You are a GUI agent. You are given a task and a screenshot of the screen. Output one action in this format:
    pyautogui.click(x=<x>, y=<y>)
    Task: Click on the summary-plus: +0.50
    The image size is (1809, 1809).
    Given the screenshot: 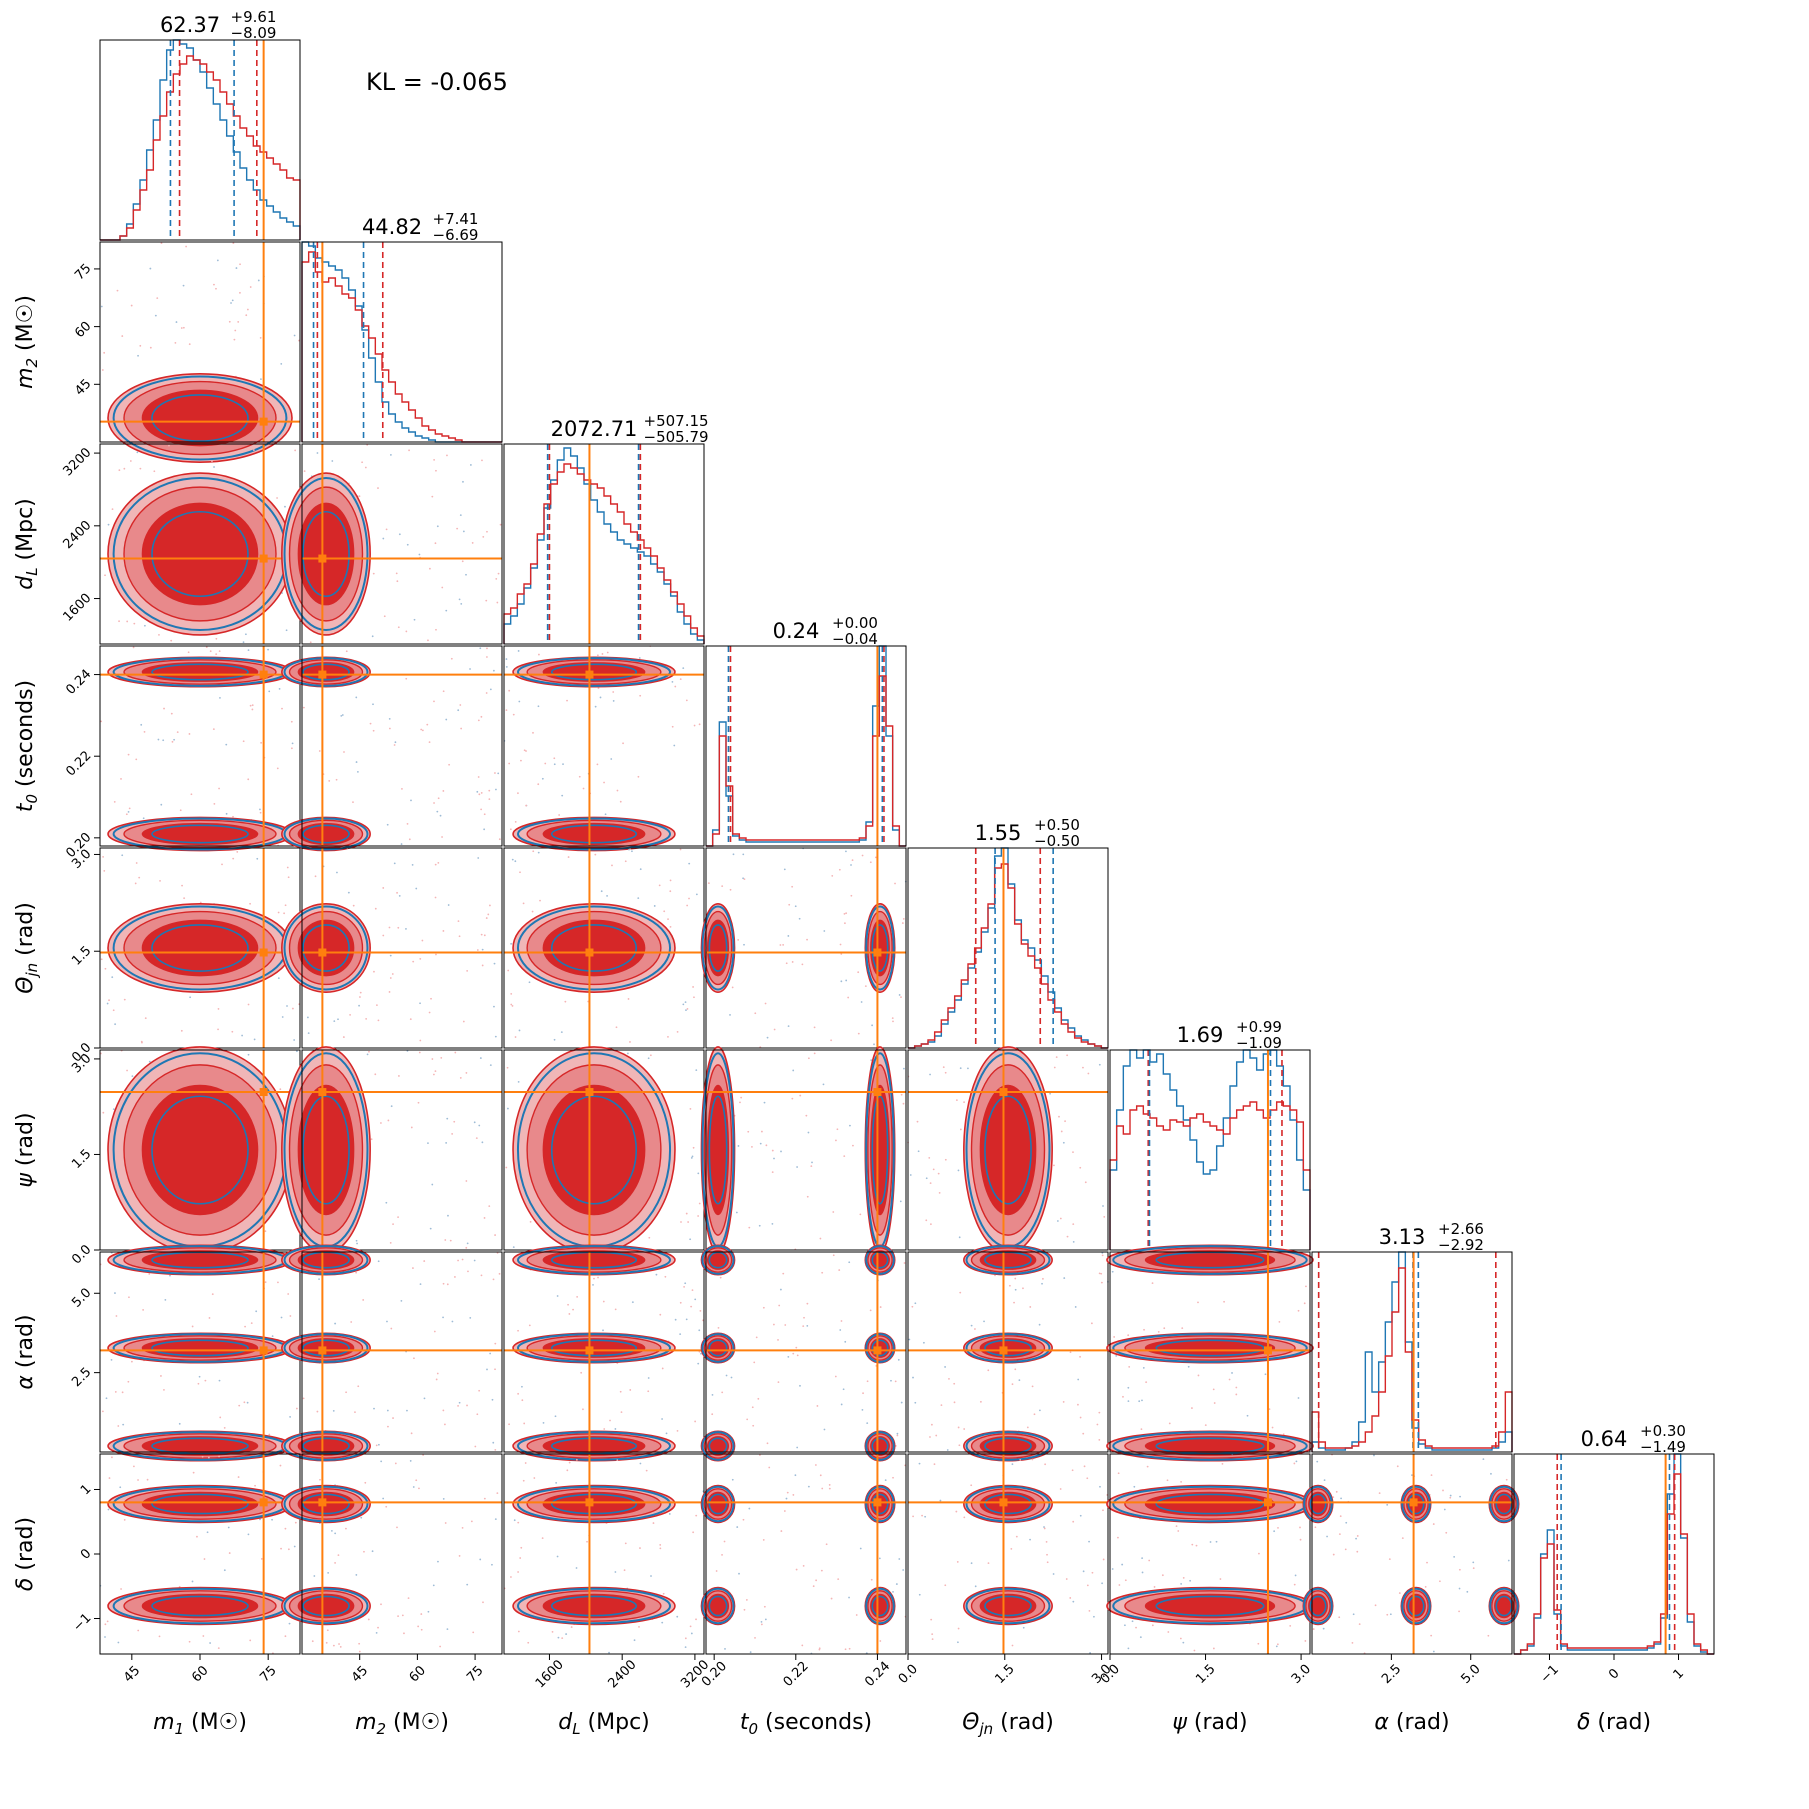 What is the action you would take?
    pyautogui.click(x=1057, y=825)
    